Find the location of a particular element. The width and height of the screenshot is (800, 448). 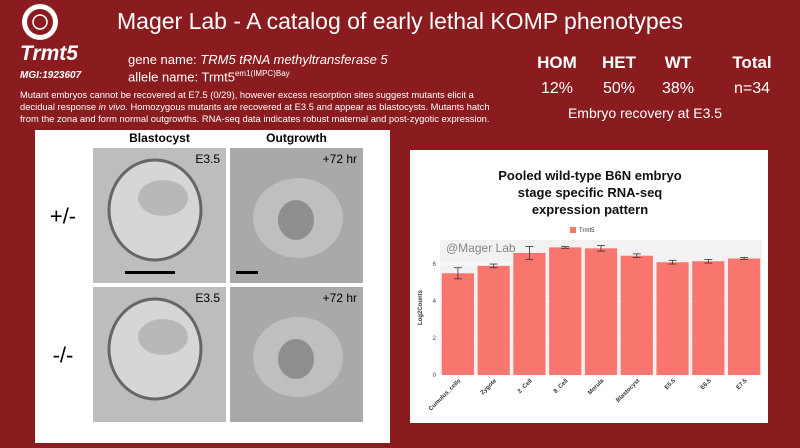

column-label: Blastocyst is located at coordinates (159, 138).